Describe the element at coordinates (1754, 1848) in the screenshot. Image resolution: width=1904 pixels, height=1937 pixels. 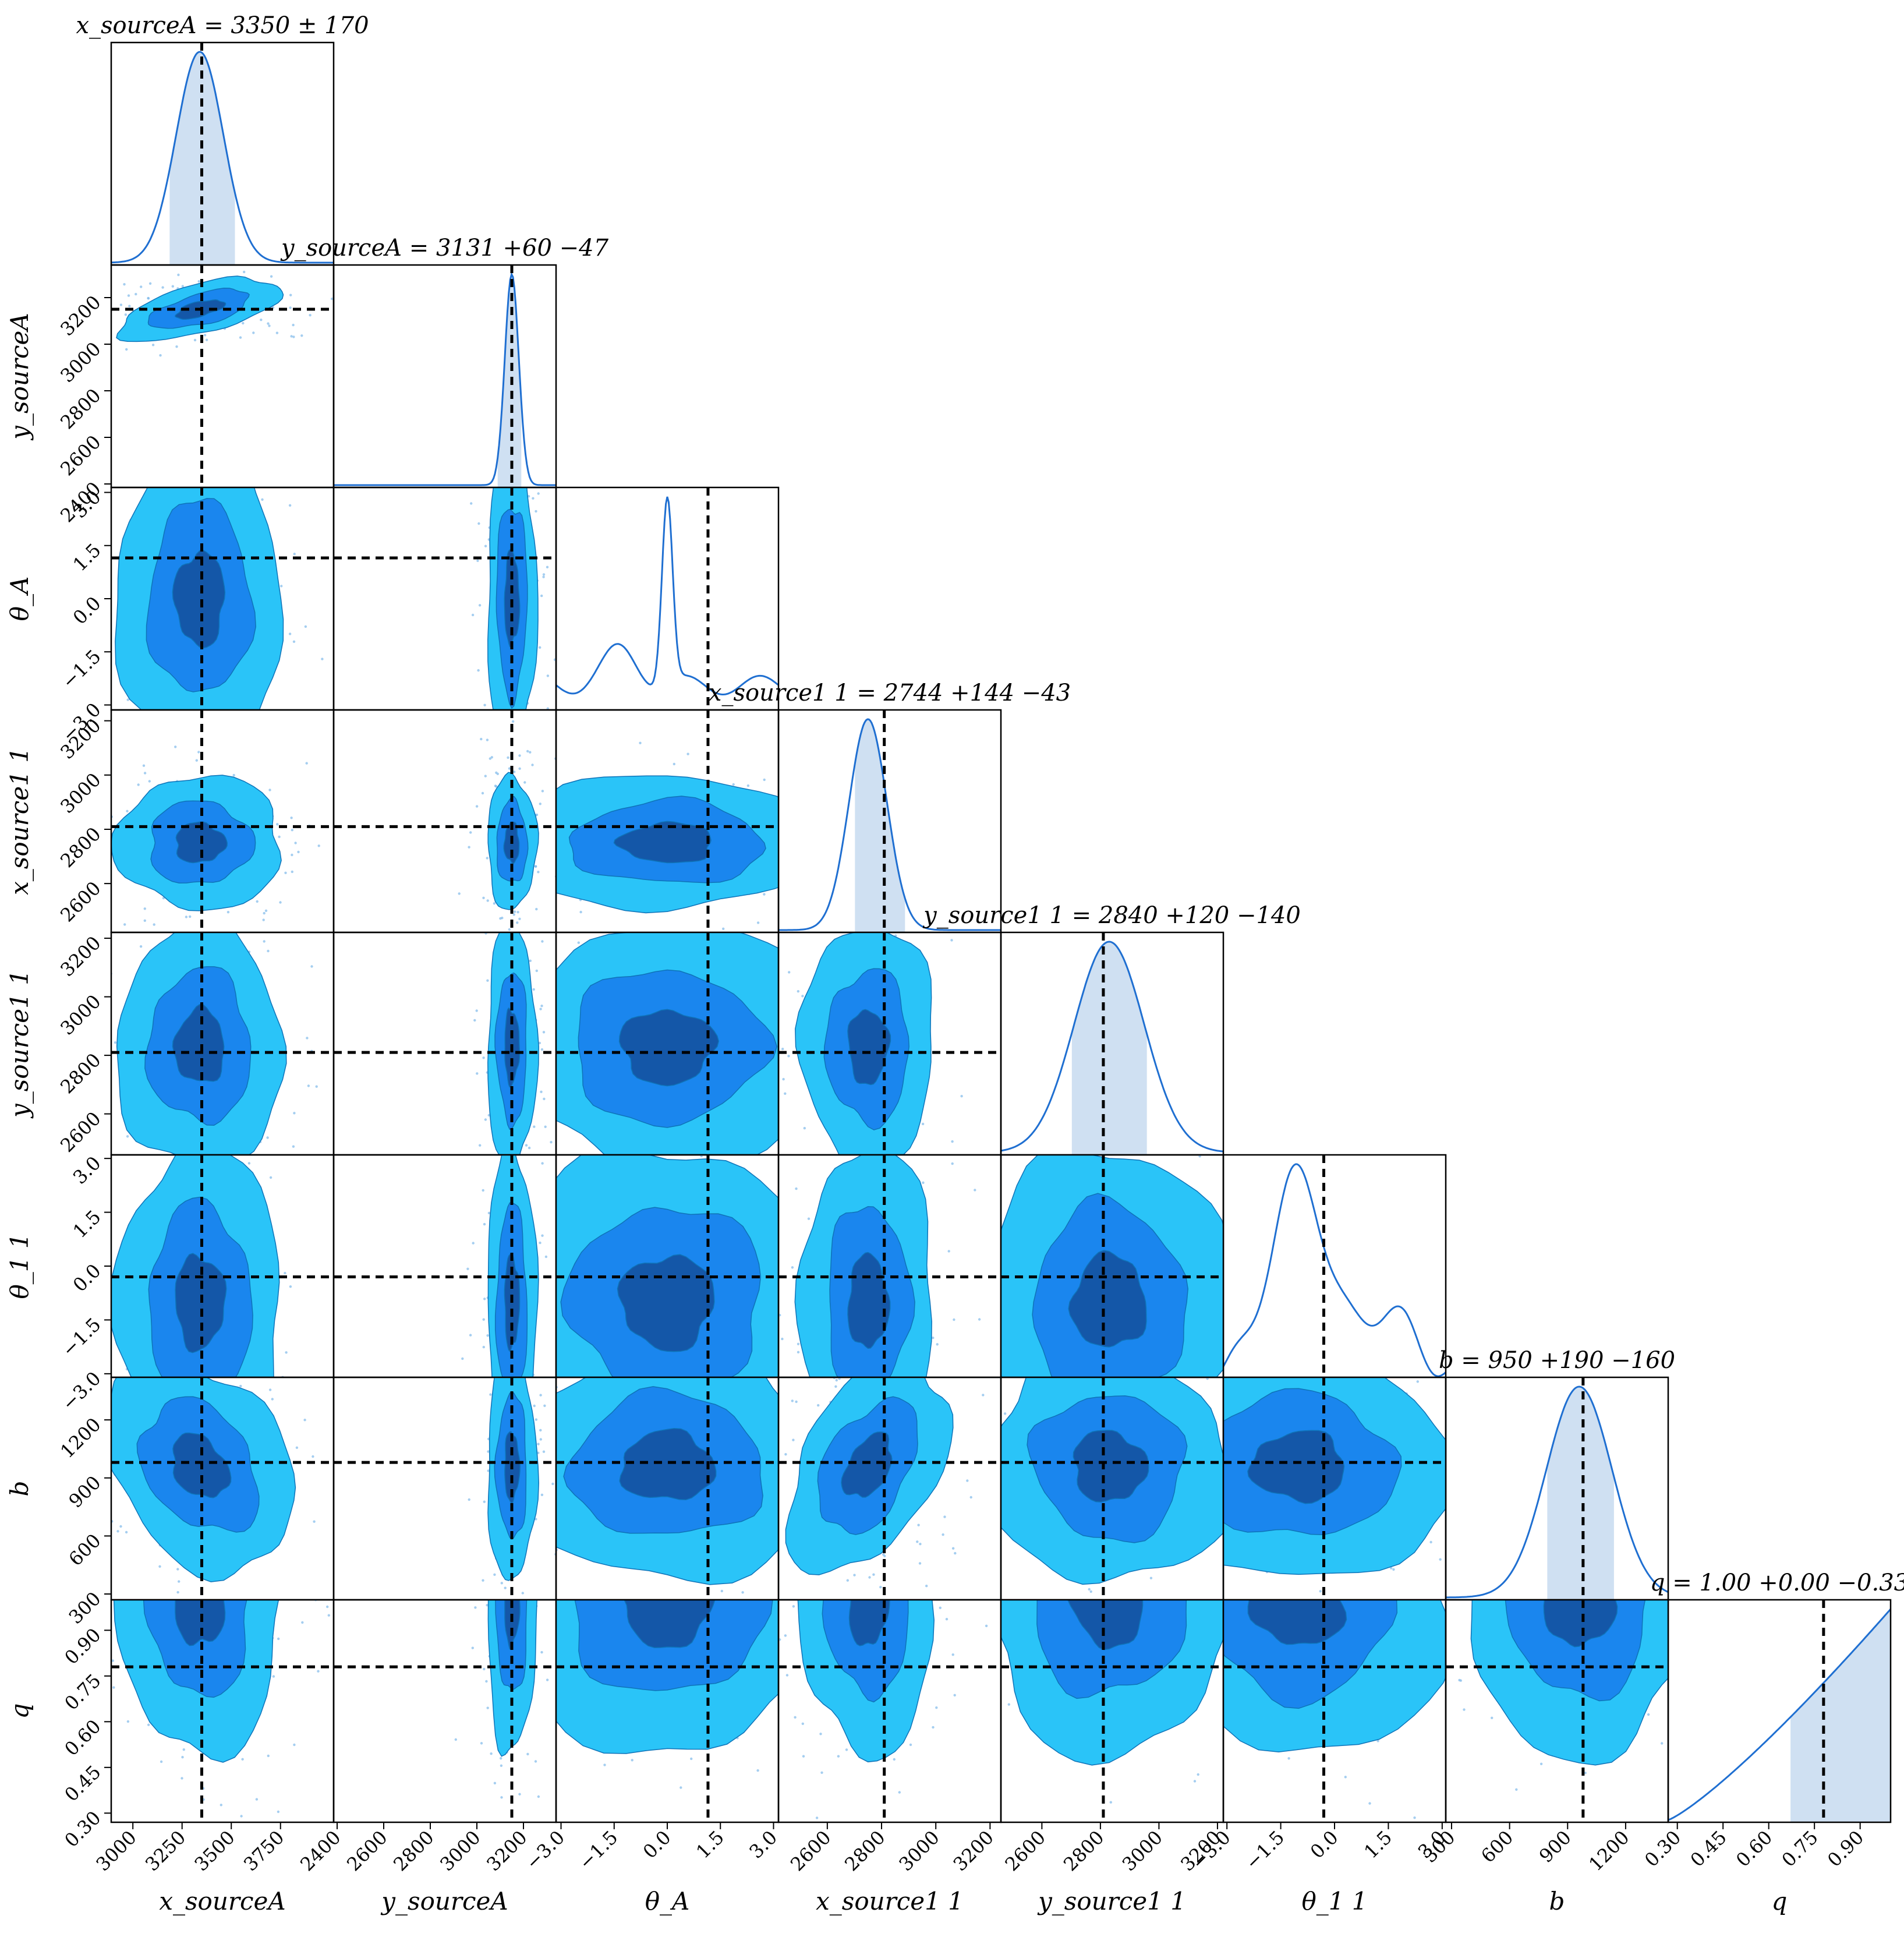
I see `x-tick-label-q: 0.60` at that location.